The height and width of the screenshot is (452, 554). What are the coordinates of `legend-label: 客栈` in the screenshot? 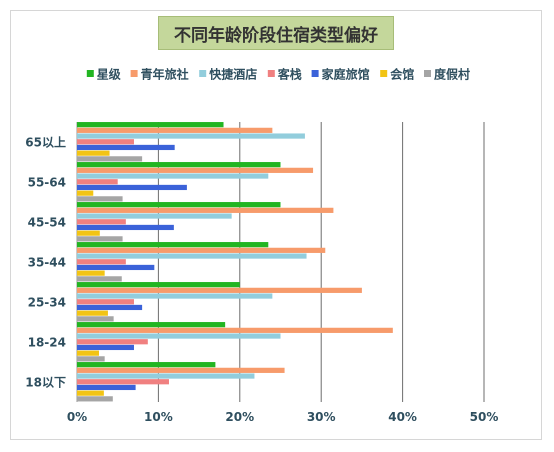 It's located at (289, 74).